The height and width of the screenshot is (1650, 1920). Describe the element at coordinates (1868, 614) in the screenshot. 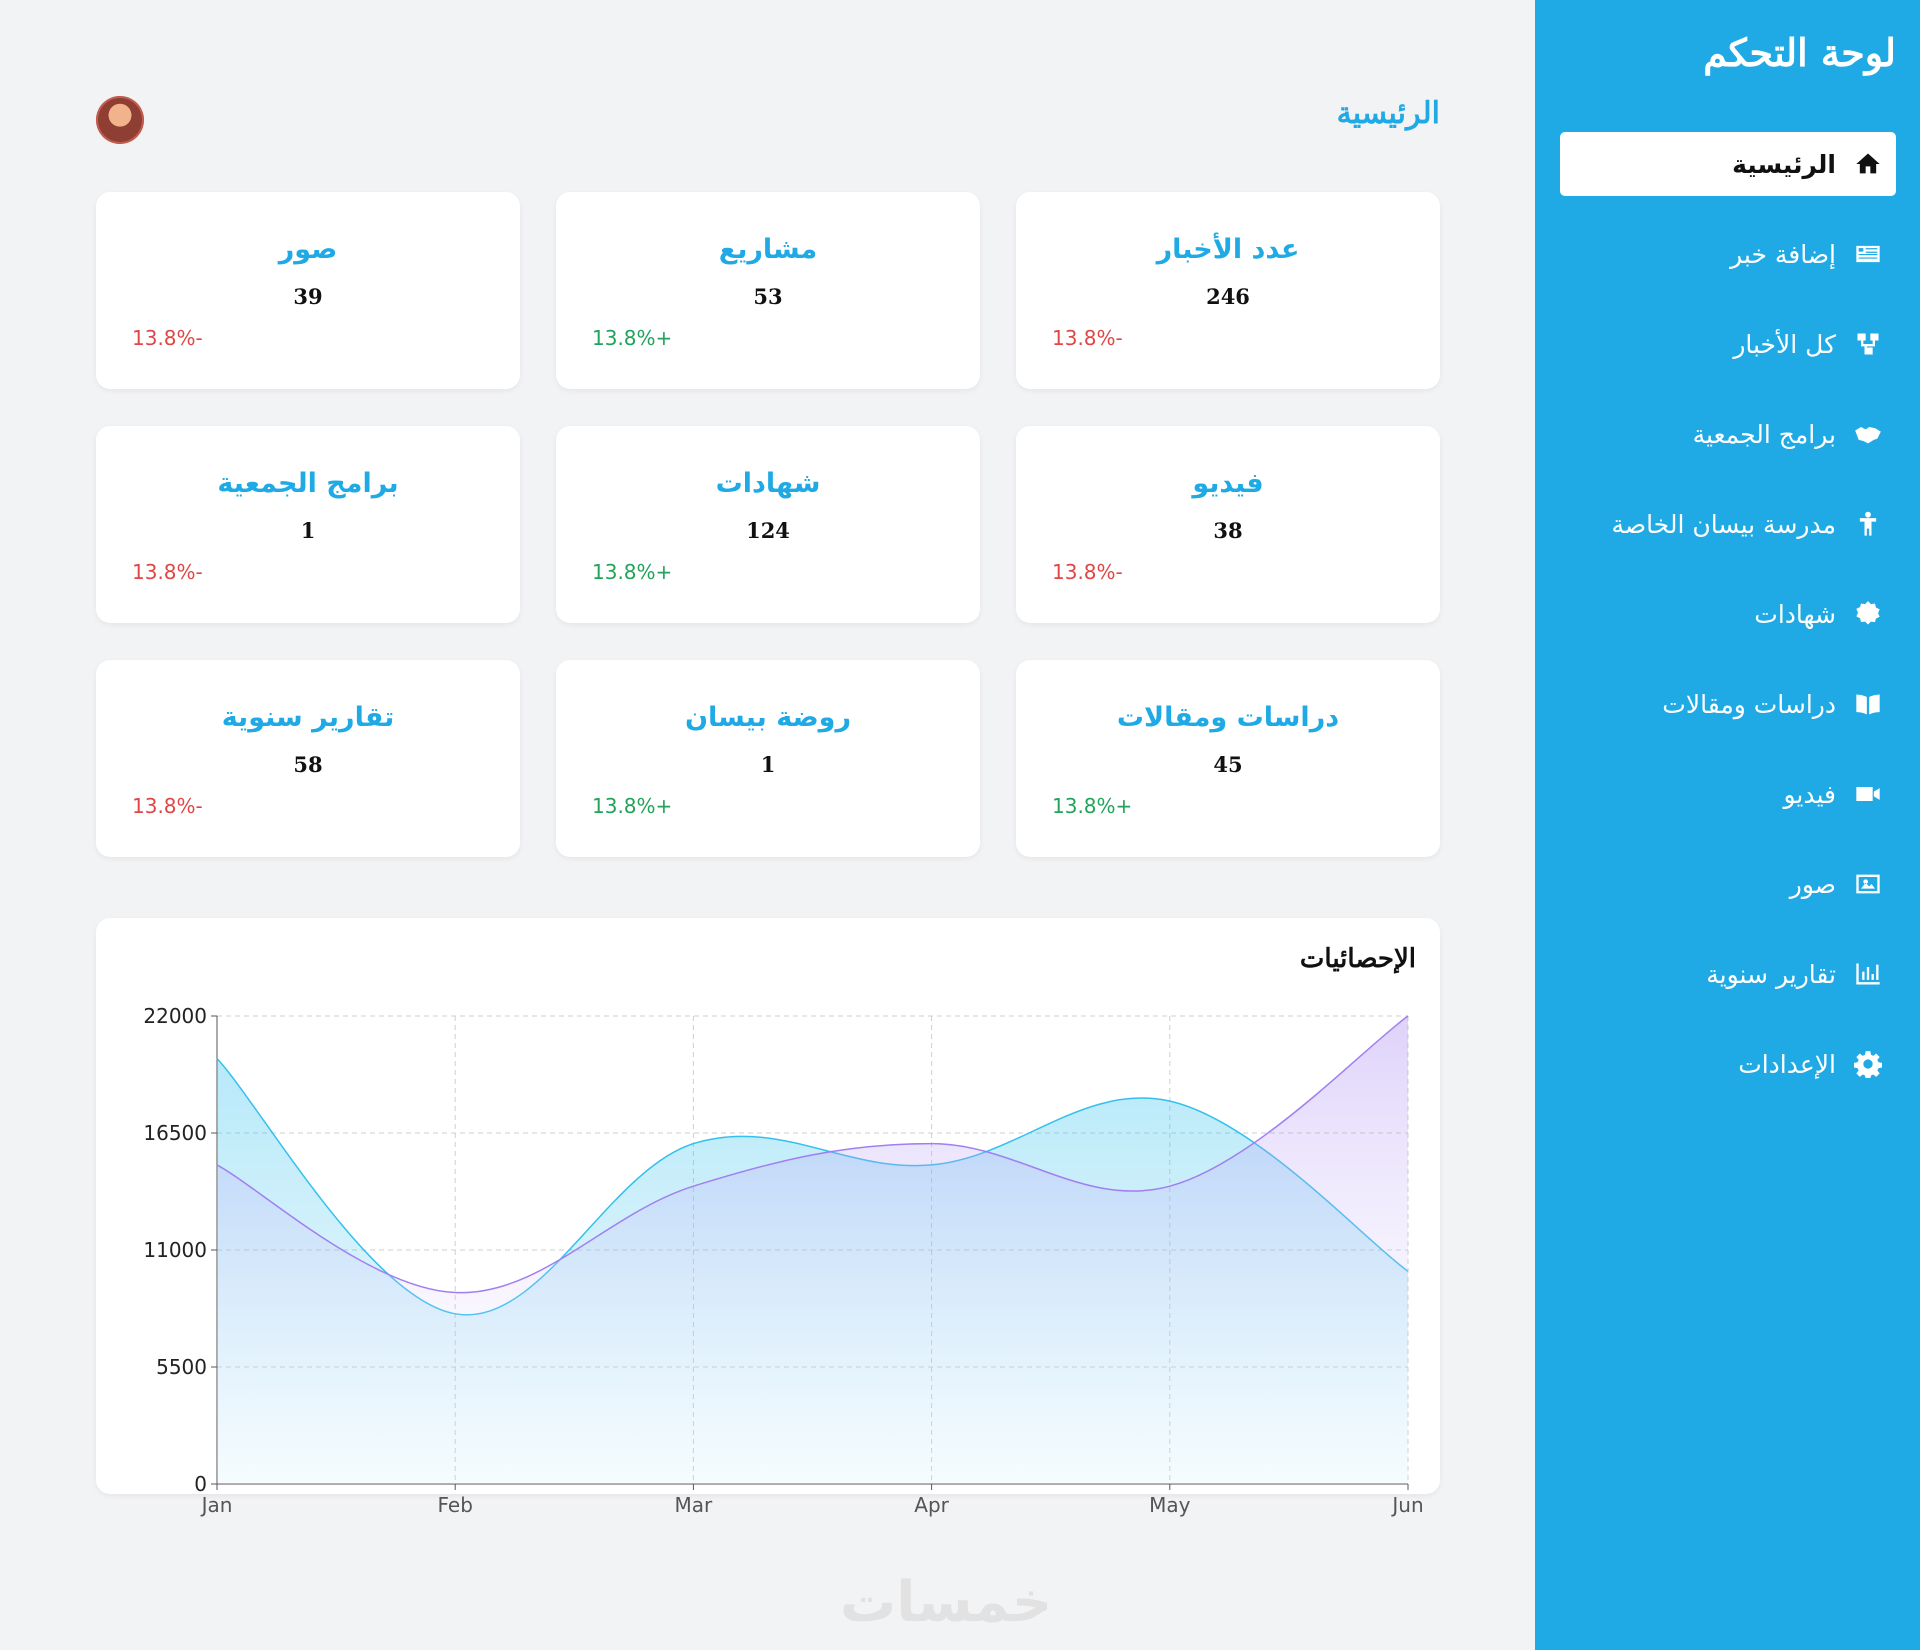

I see `certificate-icon` at that location.